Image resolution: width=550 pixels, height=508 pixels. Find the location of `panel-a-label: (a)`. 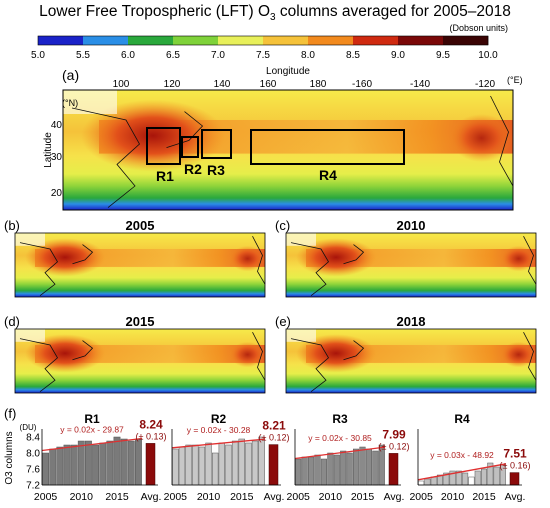

panel-a-label: (a) is located at coordinates (70, 75).